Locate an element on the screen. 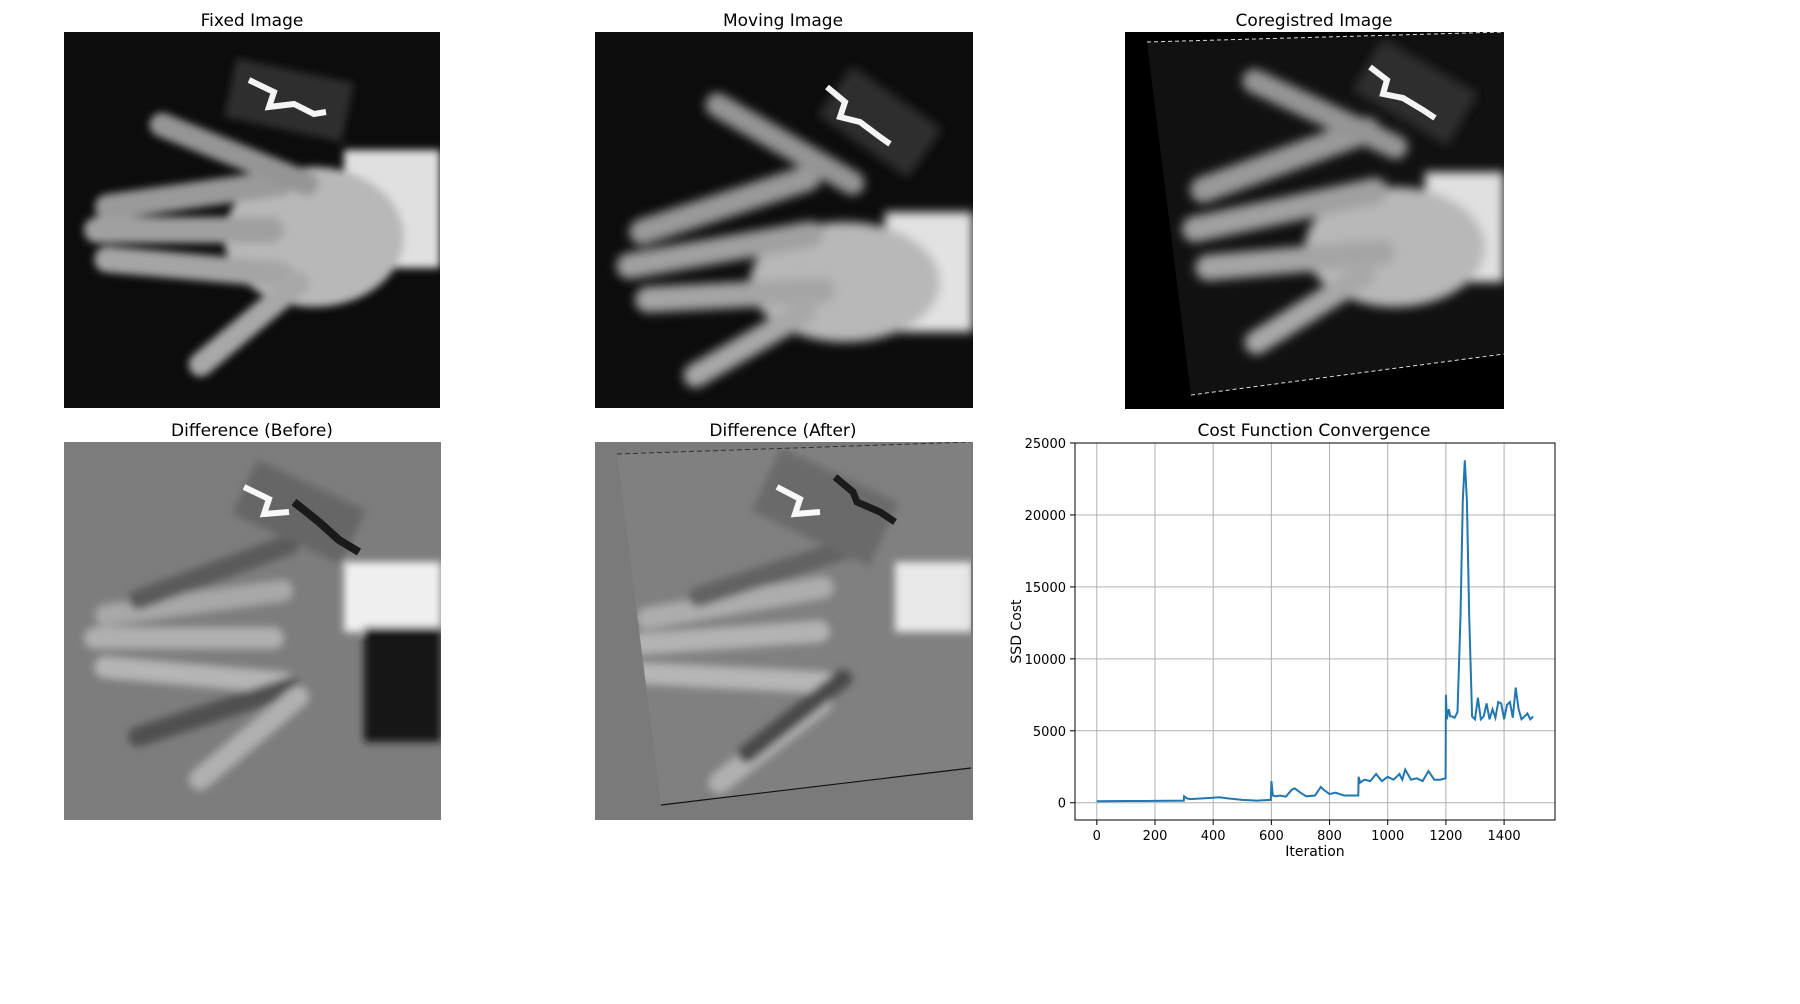 Image resolution: width=1800 pixels, height=1004 pixels. chart-grid is located at coordinates (1315, 631).